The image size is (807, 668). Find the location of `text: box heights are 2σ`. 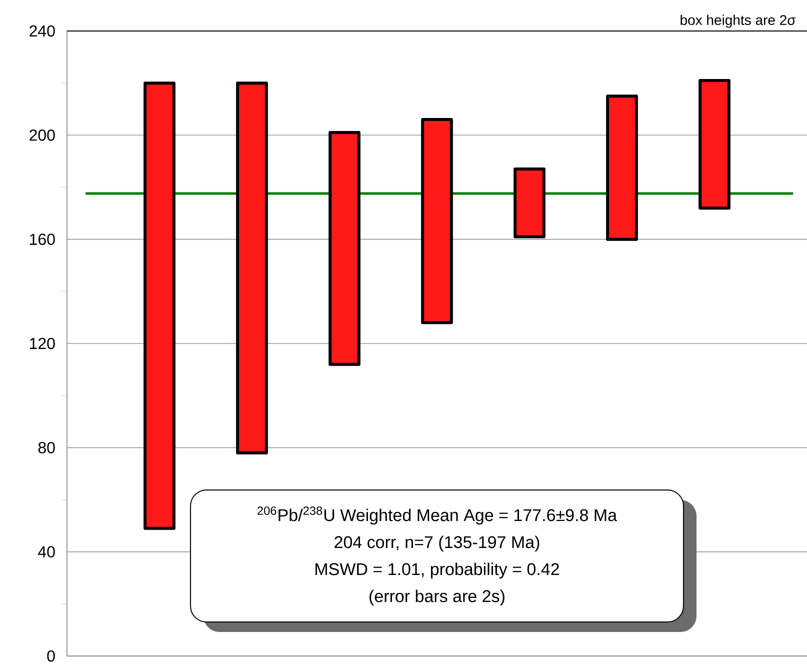

text: box heights are 2σ is located at coordinates (738, 21).